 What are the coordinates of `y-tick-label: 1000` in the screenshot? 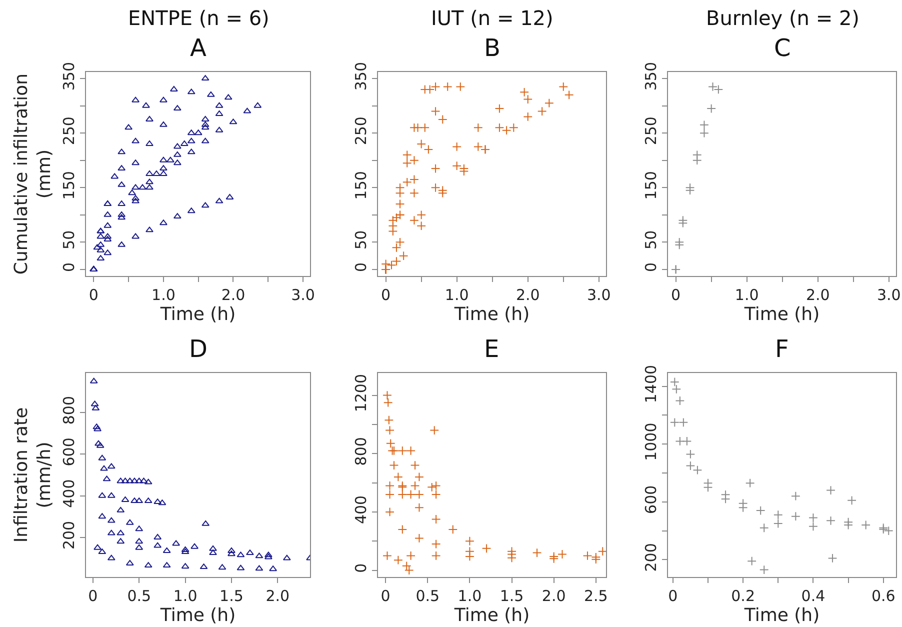 It's located at (651, 441).